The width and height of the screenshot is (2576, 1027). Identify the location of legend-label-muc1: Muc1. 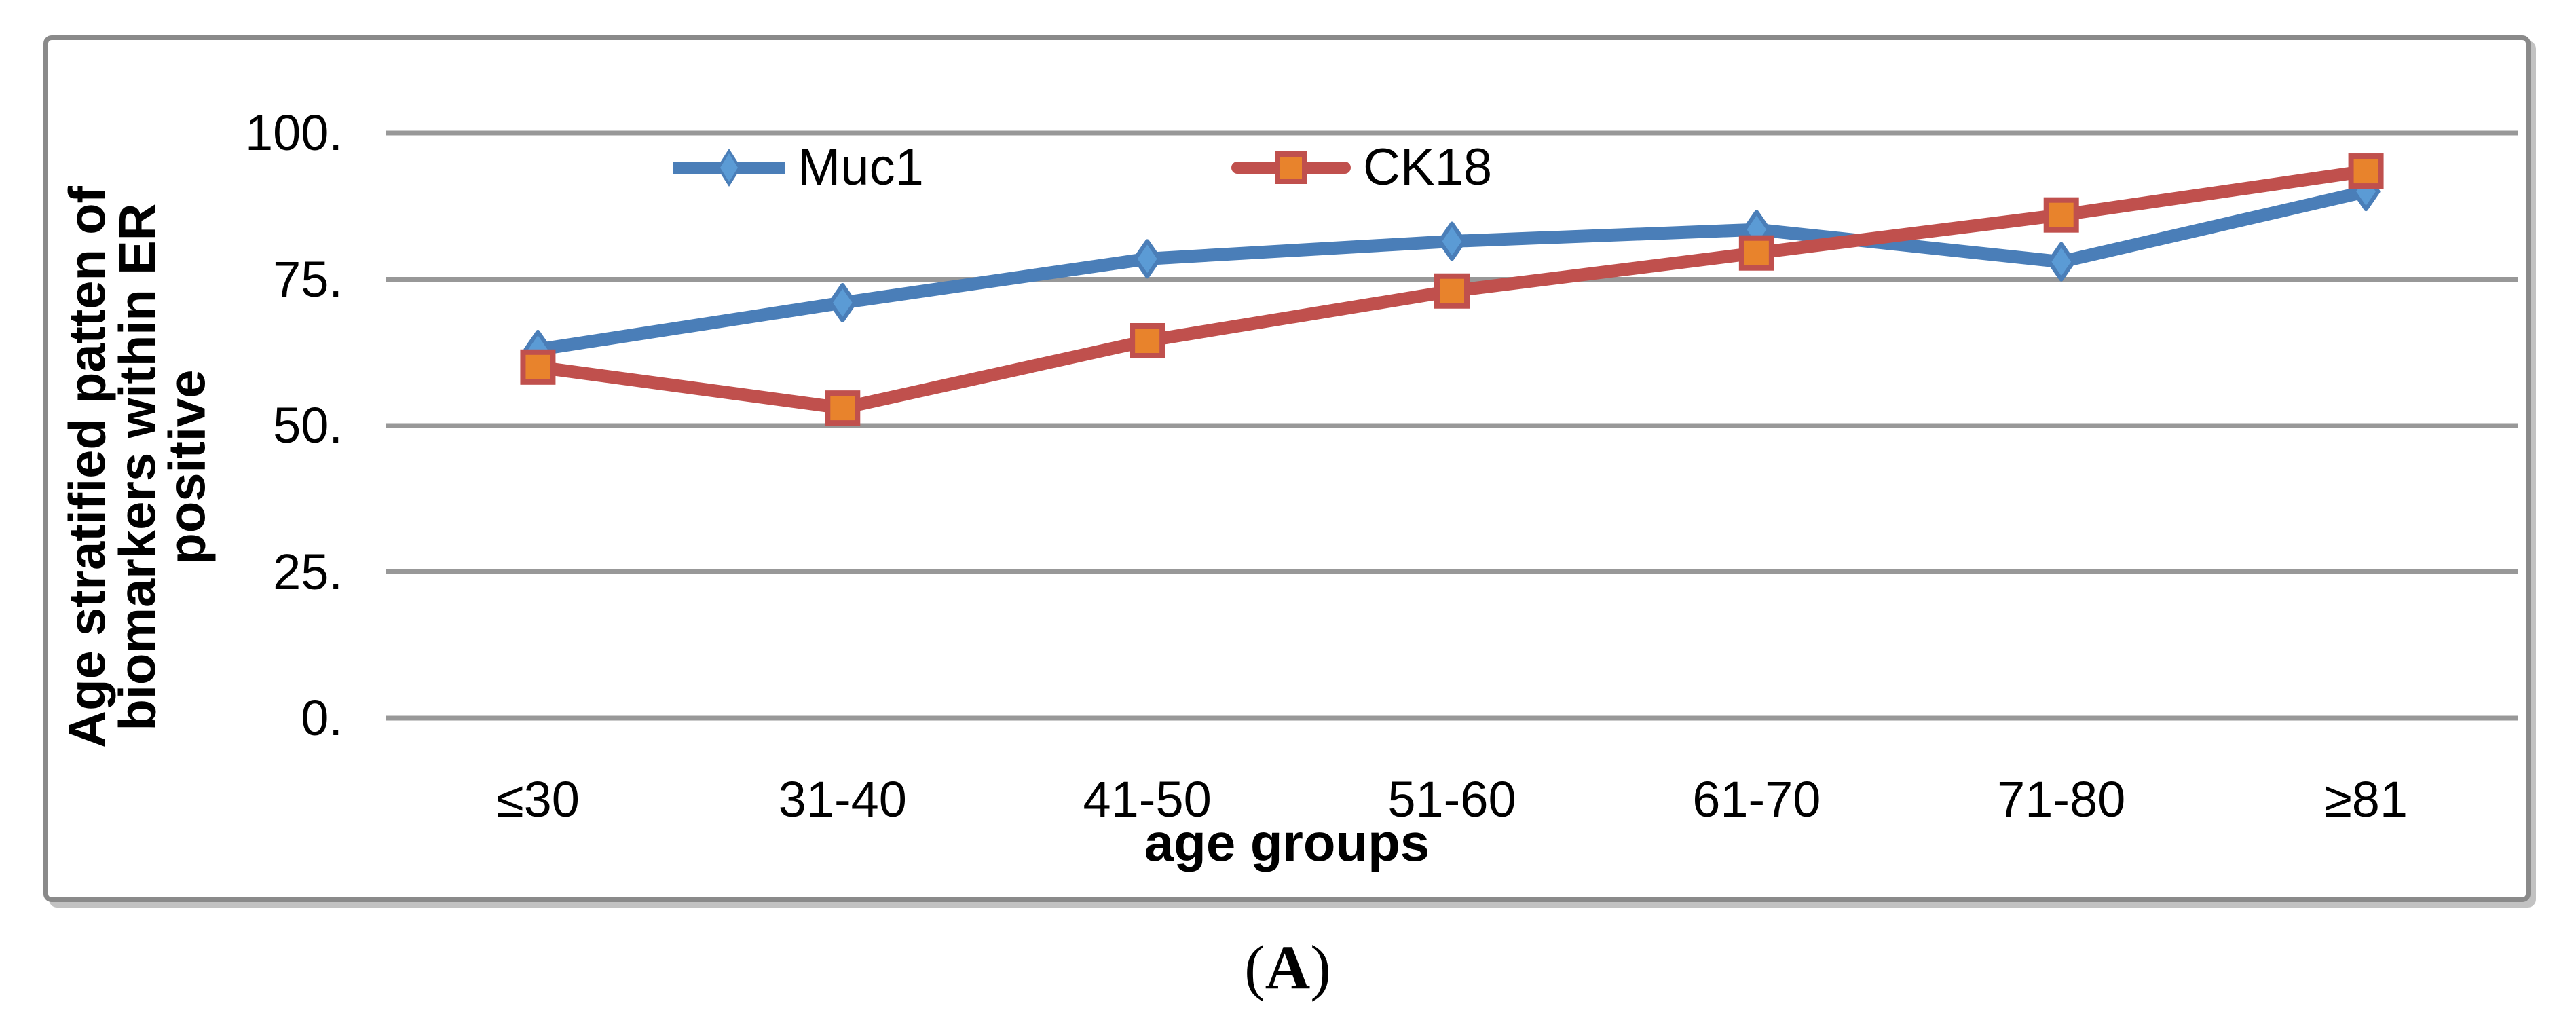
(861, 167).